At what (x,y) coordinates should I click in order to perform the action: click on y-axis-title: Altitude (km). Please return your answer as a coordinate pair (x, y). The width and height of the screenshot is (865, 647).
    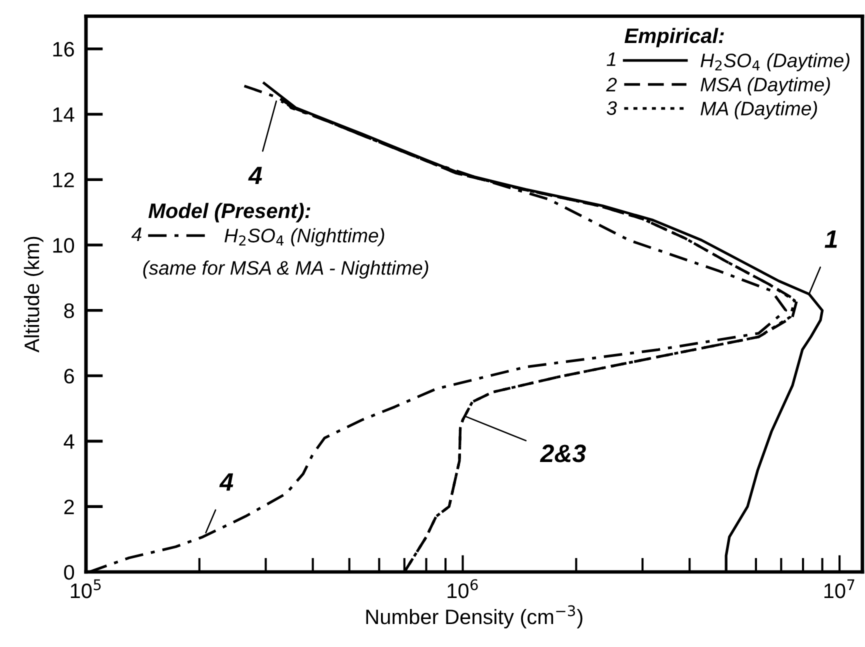
    Looking at the image, I should click on (34, 294).